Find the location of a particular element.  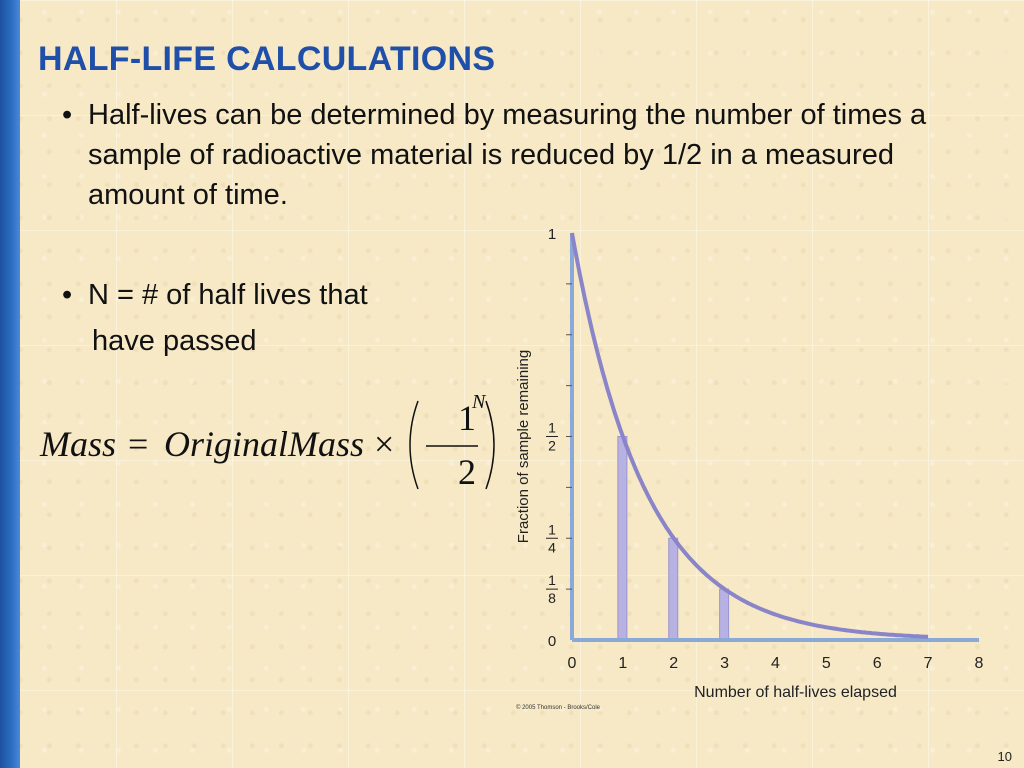

bullet-2: • N = # of half lives that is located at coordinates (215, 295).